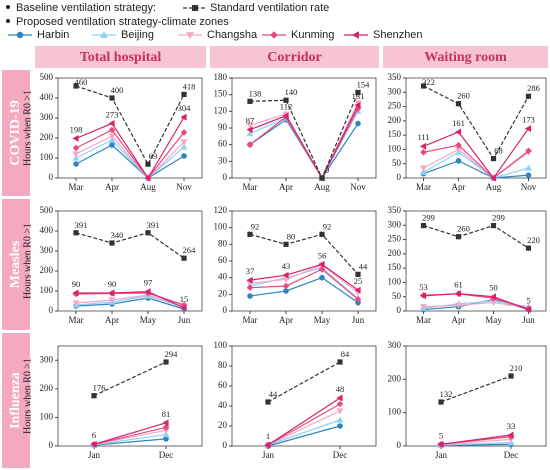 The width and height of the screenshot is (550, 470). I want to click on legend-label: Kunming, so click(312, 35).